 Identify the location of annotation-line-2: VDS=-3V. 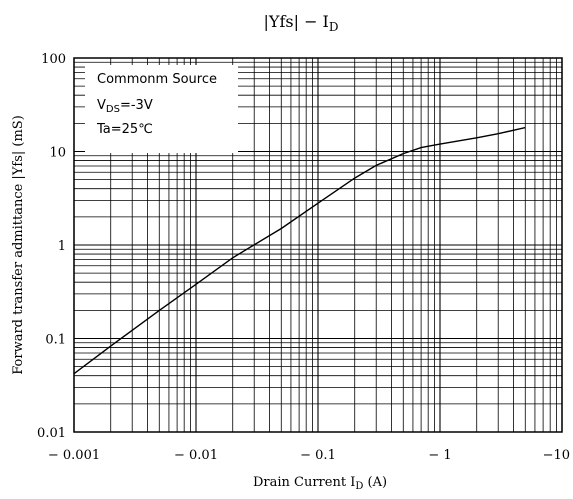
(125, 106).